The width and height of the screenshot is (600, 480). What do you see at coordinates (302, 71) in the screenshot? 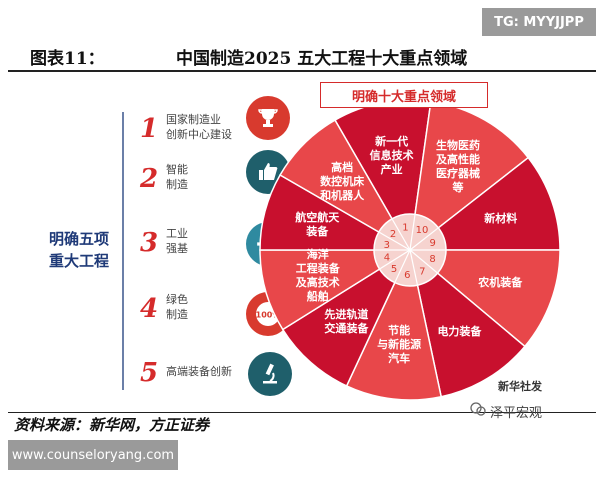
I see `top-rule` at bounding box center [302, 71].